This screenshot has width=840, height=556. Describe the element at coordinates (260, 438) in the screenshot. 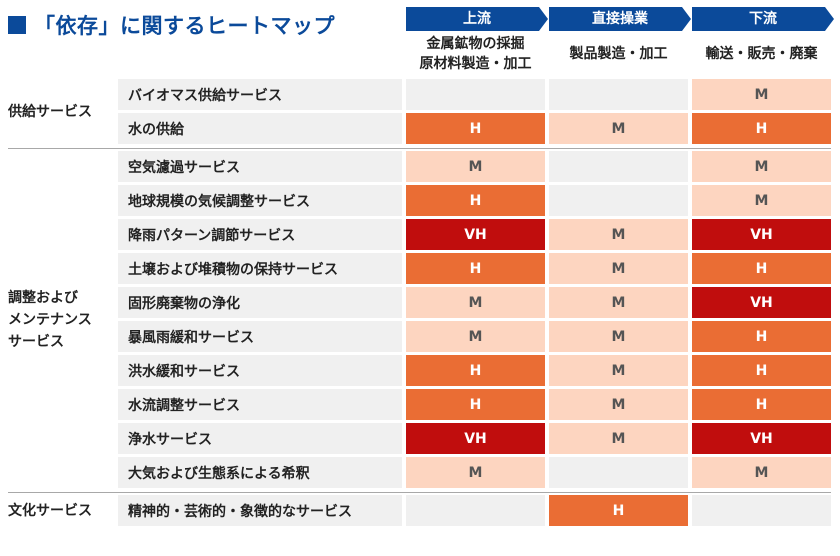

I see `row-label: 浄水サービス` at that location.